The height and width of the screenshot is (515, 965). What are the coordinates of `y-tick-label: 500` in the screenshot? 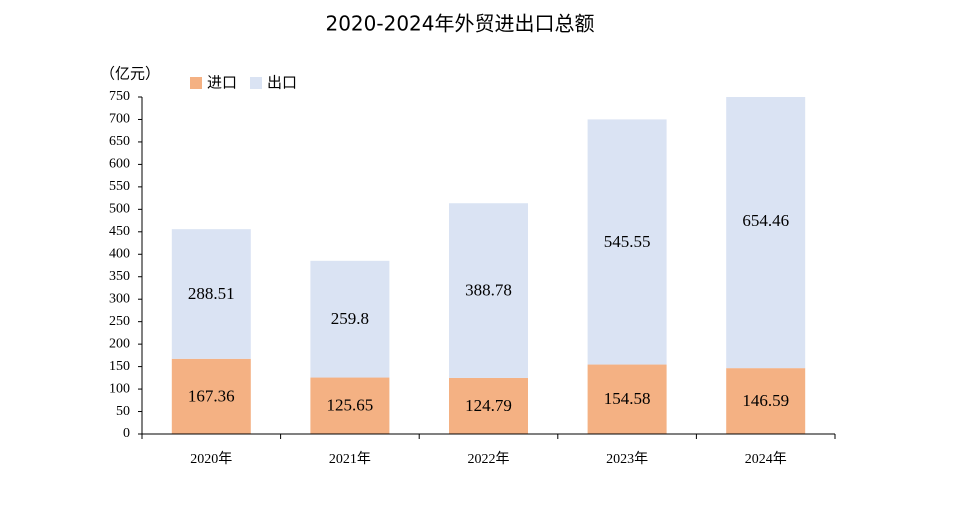 It's located at (119, 209).